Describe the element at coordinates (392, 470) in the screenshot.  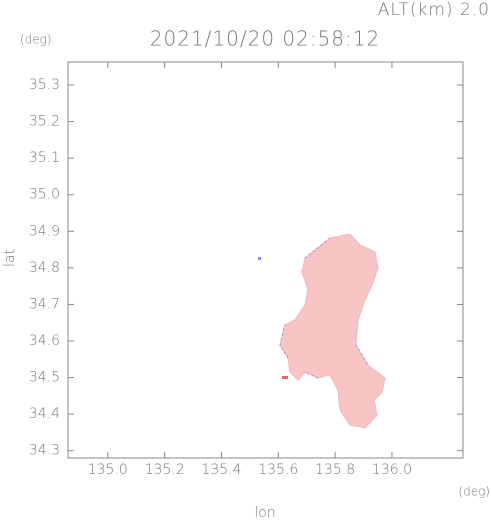
I see `x-tick-label: 136.0` at that location.